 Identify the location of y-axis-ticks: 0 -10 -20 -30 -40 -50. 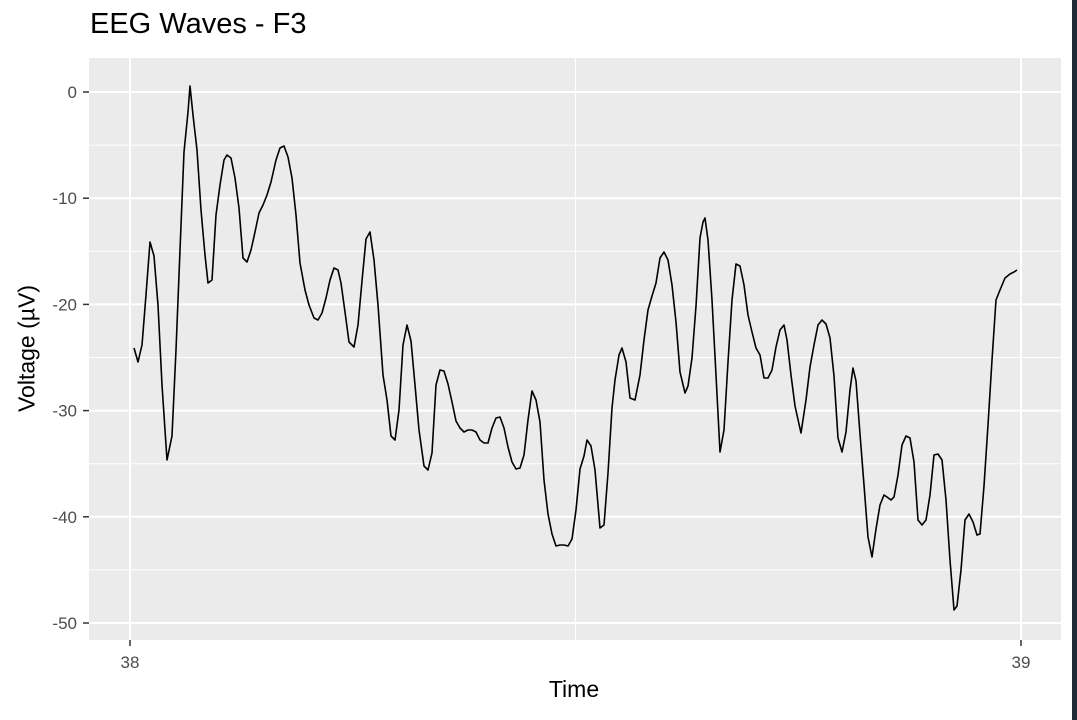
(70, 358).